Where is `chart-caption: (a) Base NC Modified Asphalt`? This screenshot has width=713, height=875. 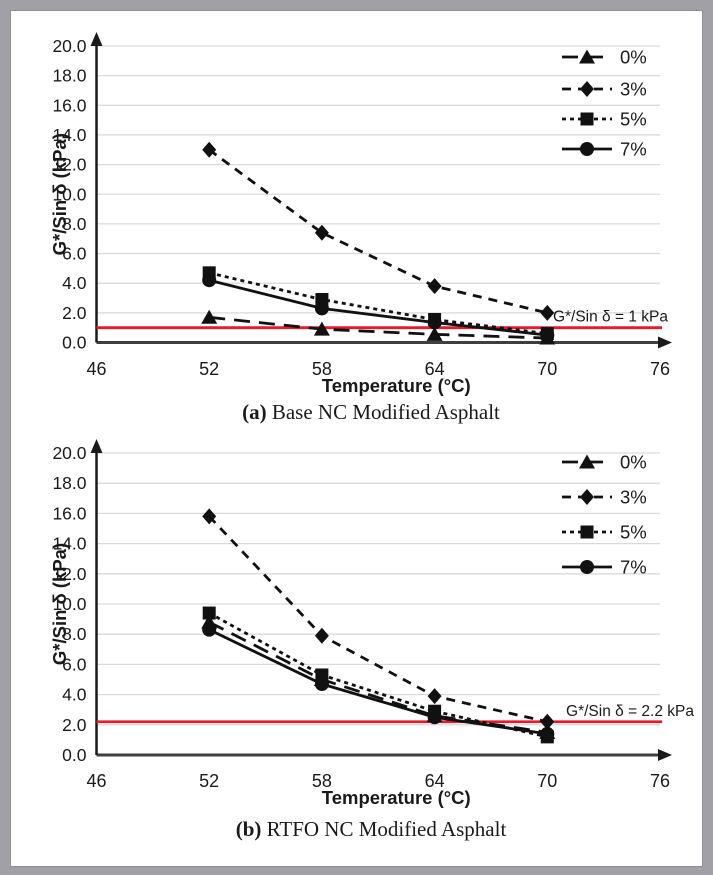 chart-caption: (a) Base NC Modified Asphalt is located at coordinates (371, 412).